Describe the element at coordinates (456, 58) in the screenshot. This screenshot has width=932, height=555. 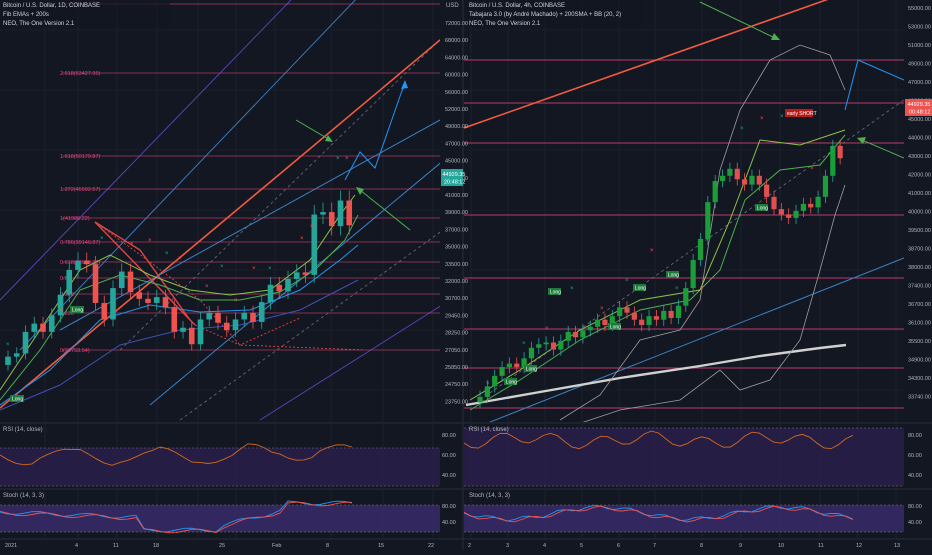
I see `price-tick-label: 64000.00` at that location.